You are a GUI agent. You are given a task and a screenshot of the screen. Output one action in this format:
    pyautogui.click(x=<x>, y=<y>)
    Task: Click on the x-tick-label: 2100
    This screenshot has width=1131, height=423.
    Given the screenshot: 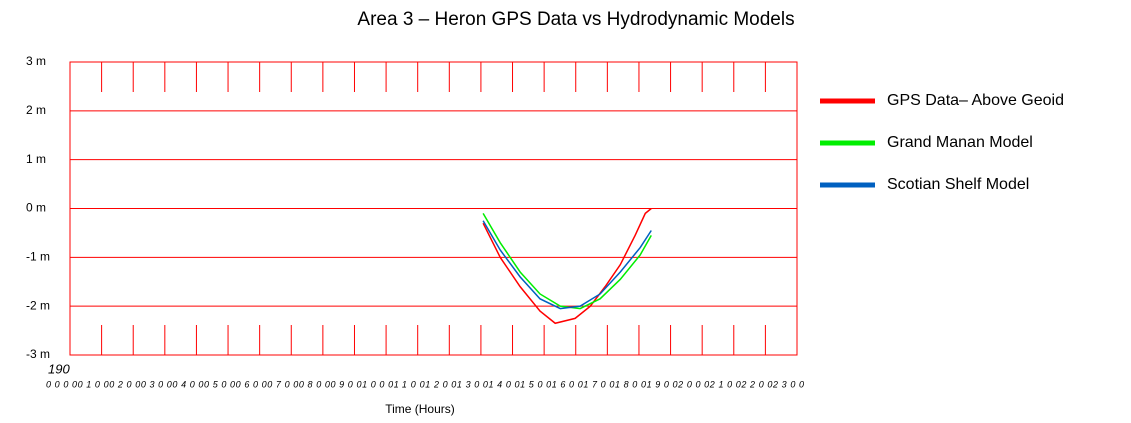 What is the action you would take?
    pyautogui.click(x=725, y=384)
    